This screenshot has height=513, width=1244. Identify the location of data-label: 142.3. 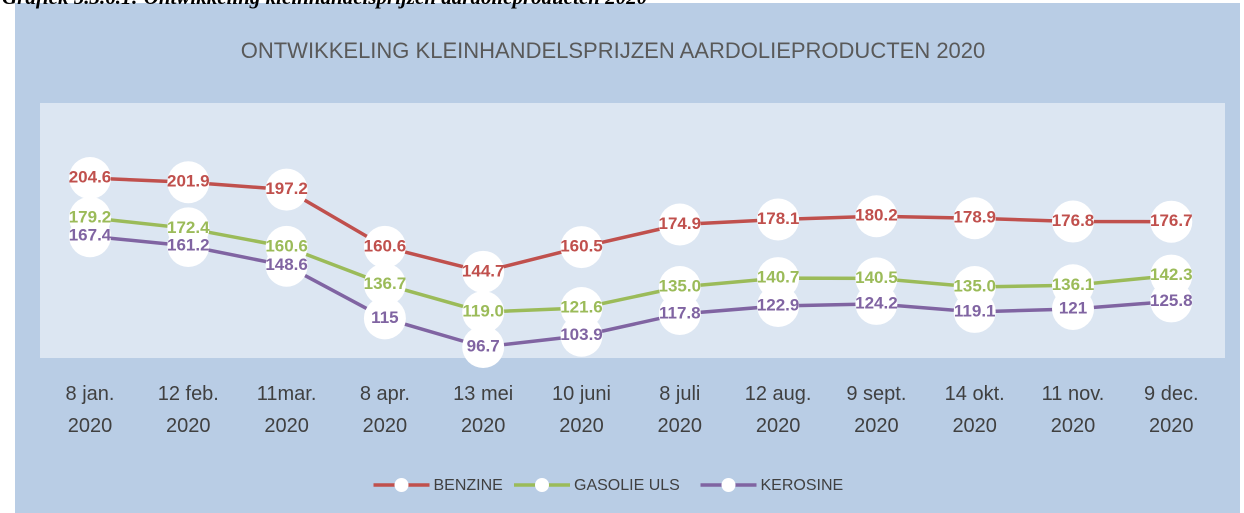
(1171, 274).